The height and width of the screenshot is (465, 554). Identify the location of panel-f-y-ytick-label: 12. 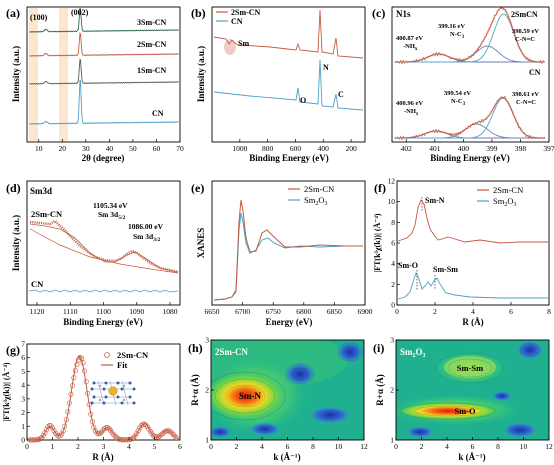
(392, 181).